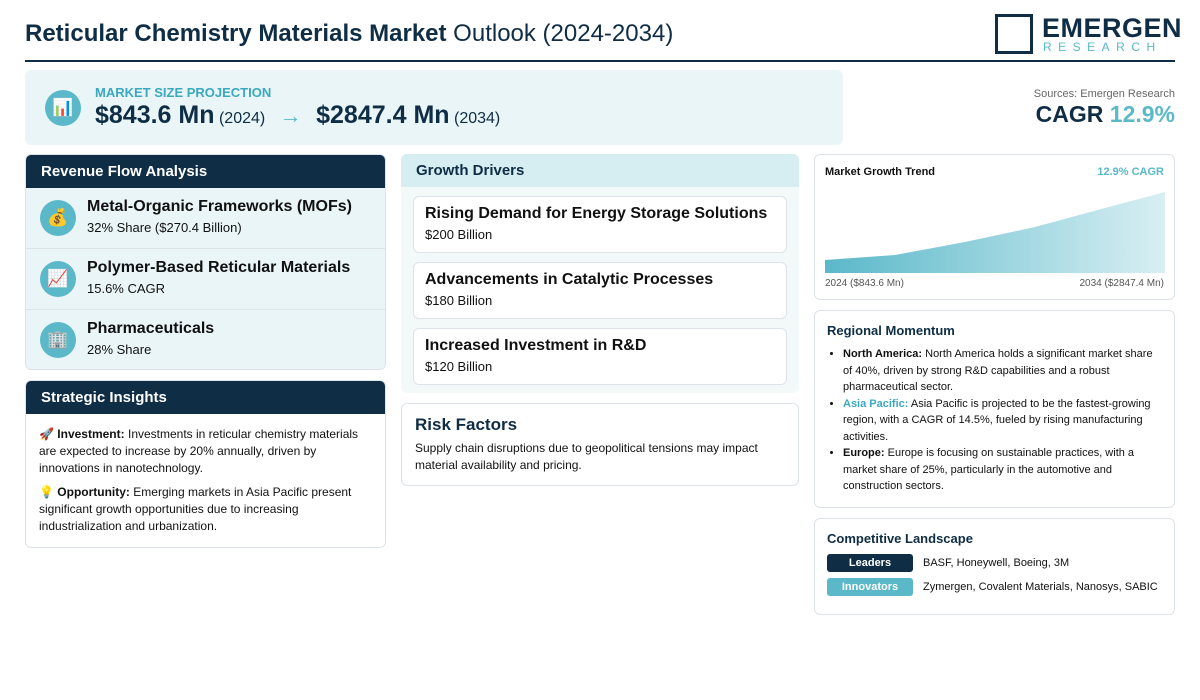  I want to click on card-header: Revenue Flow Analysis, so click(205, 171).